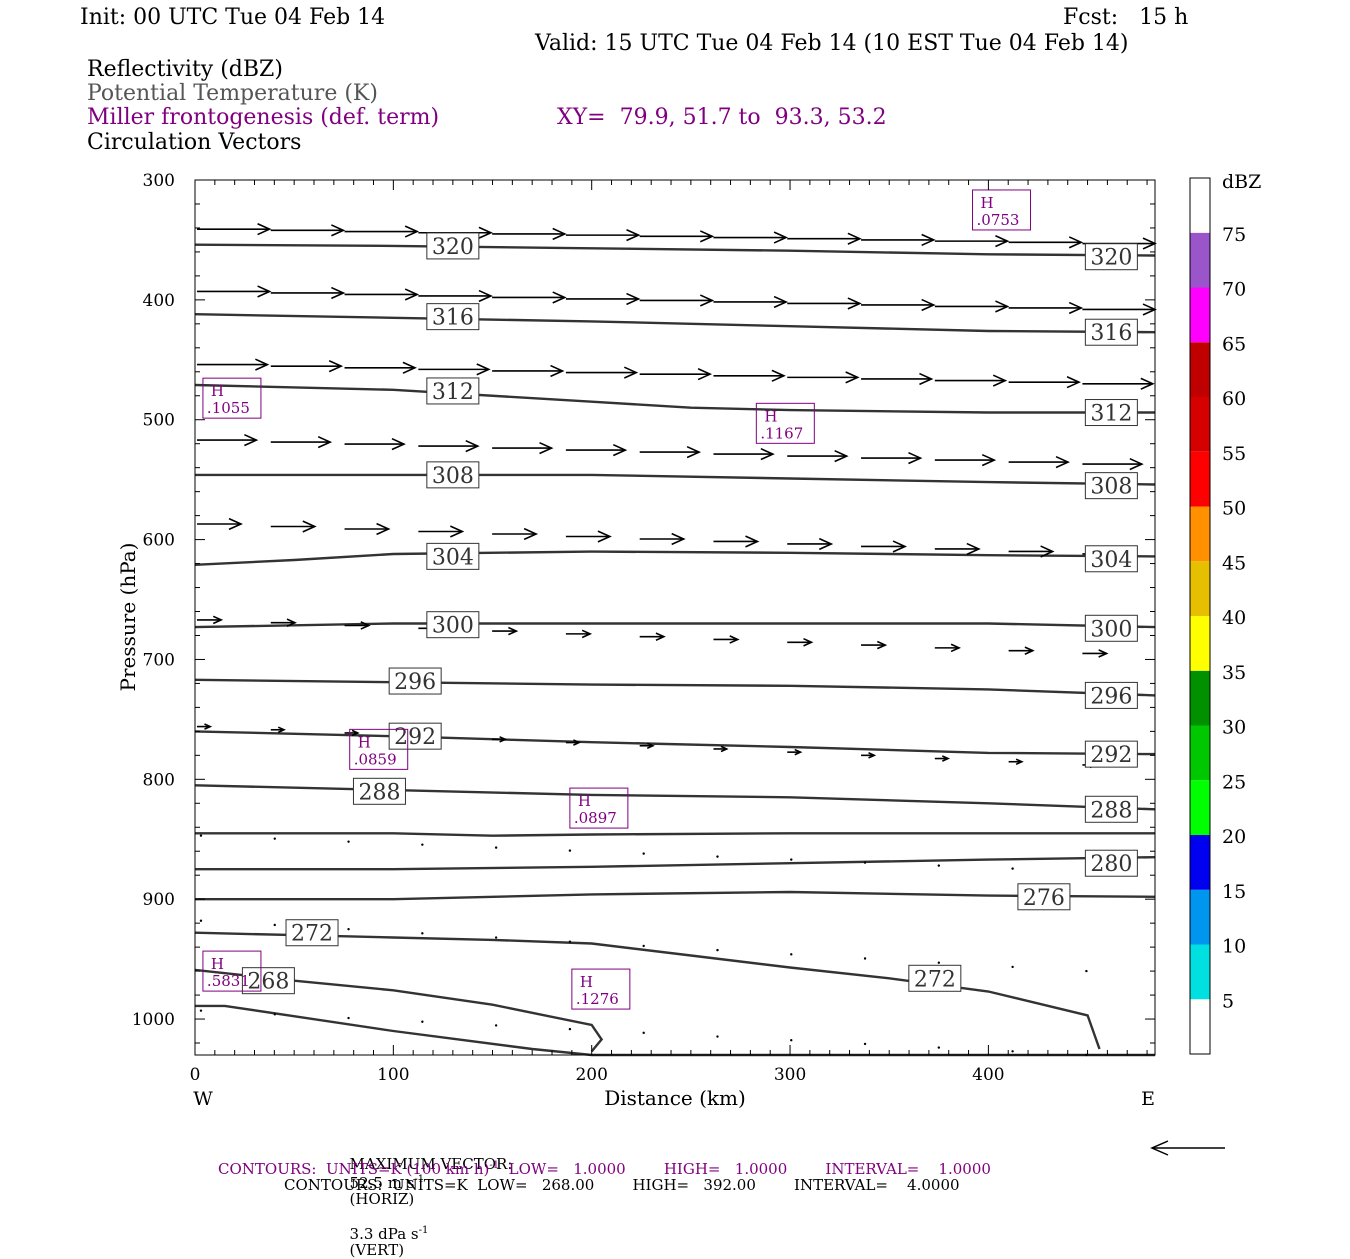 The height and width of the screenshot is (1259, 1350). What do you see at coordinates (377, 1250) in the screenshot?
I see `vert-unit: (VERT)` at bounding box center [377, 1250].